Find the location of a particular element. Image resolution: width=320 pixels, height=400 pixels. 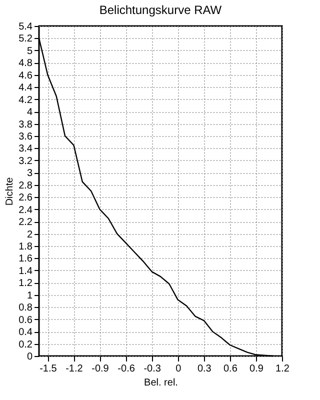

x-tick-label: -1.2 is located at coordinates (75, 369).